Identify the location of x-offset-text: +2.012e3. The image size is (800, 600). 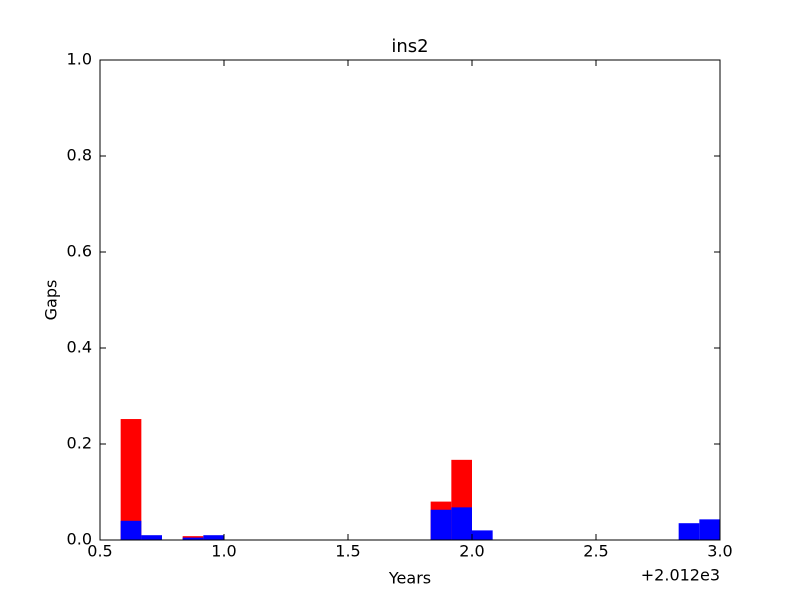
(680, 575).